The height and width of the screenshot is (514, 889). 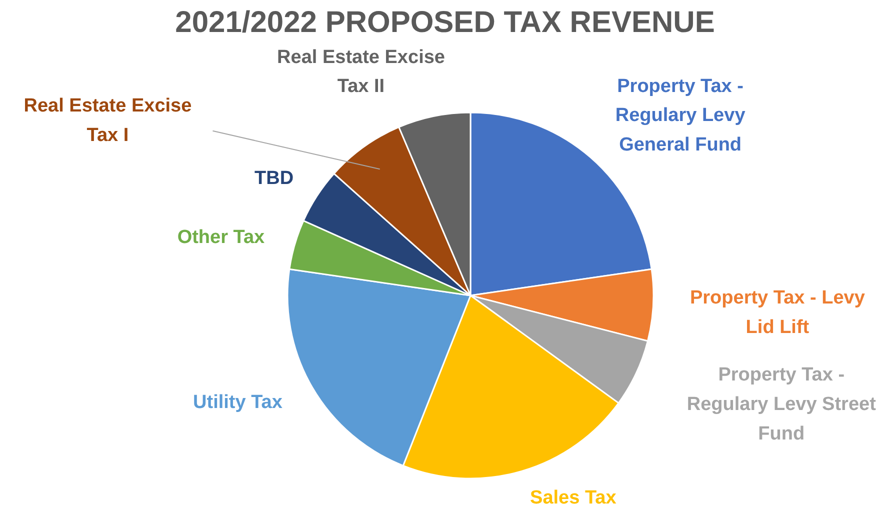 I want to click on slice-label: Property Tax - Regulary Levy Street Fund, so click(x=781, y=404).